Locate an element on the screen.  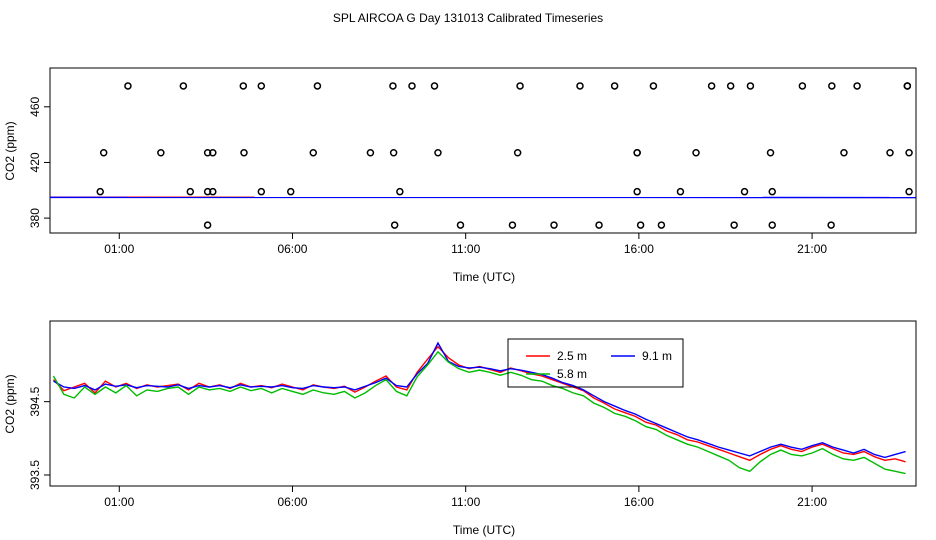
upper-y-tick-label: 380 is located at coordinates (35, 218).